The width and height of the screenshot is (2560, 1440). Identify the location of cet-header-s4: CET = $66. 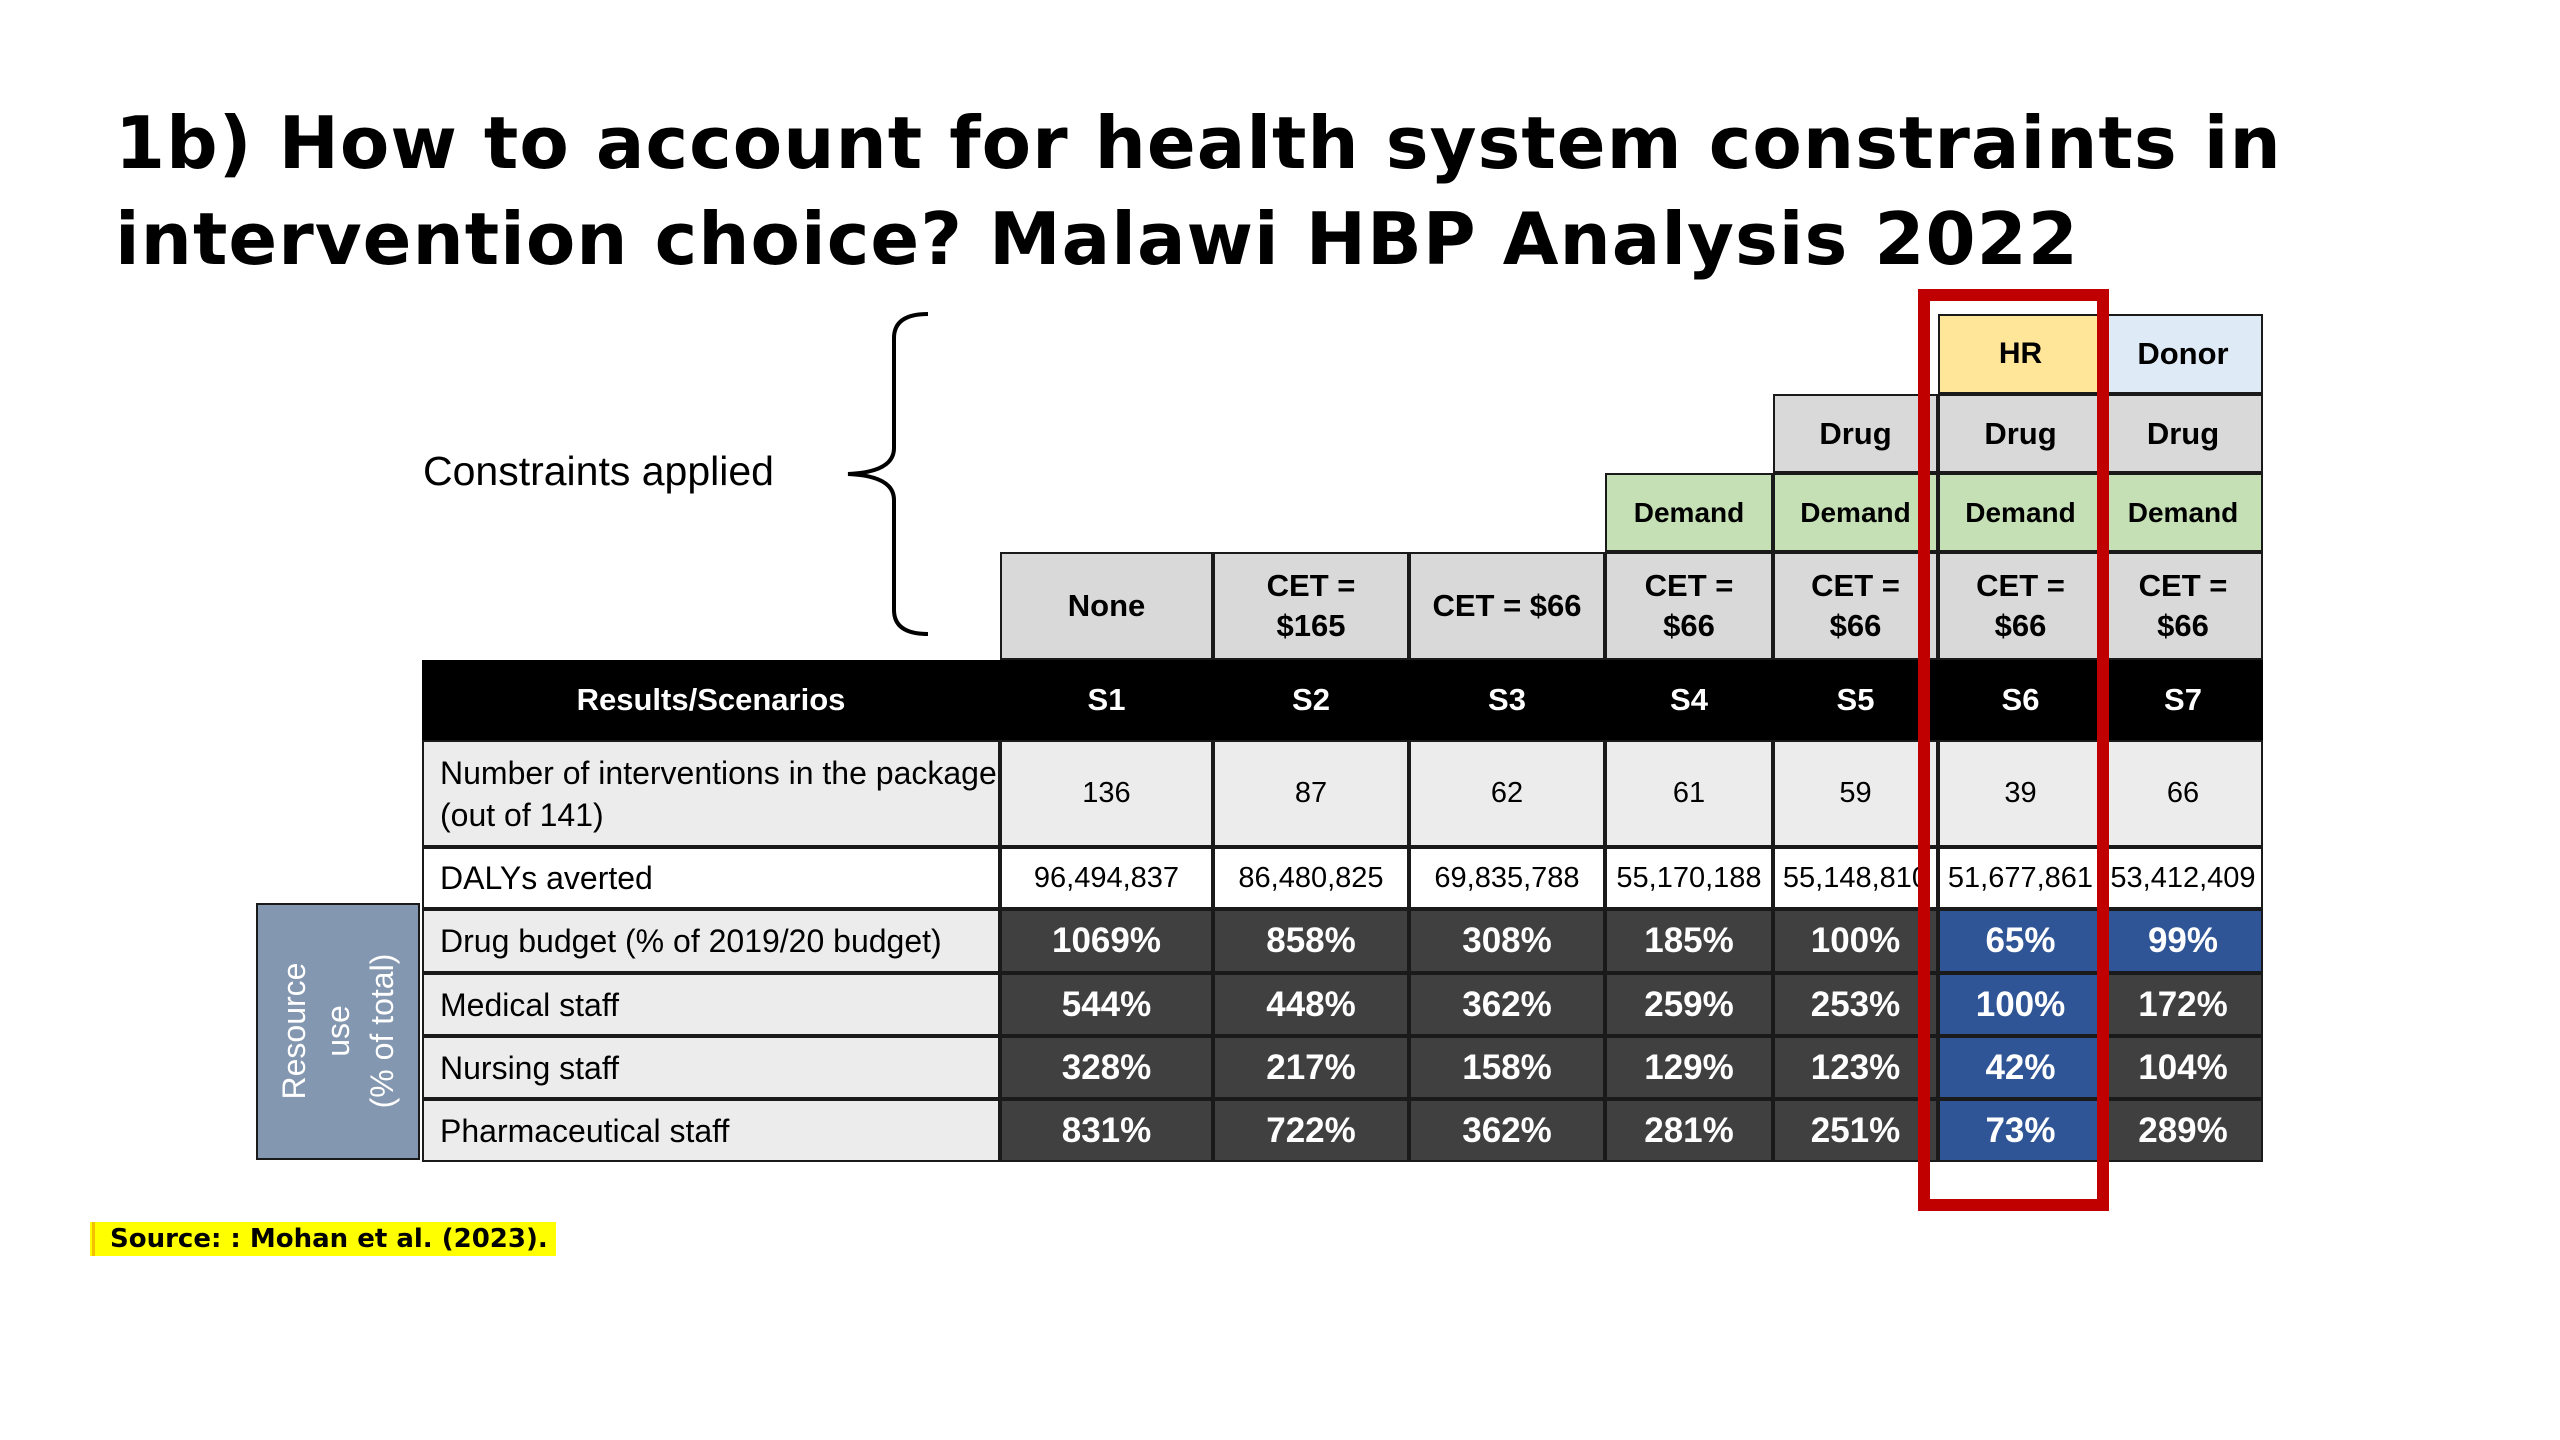
(1689, 606).